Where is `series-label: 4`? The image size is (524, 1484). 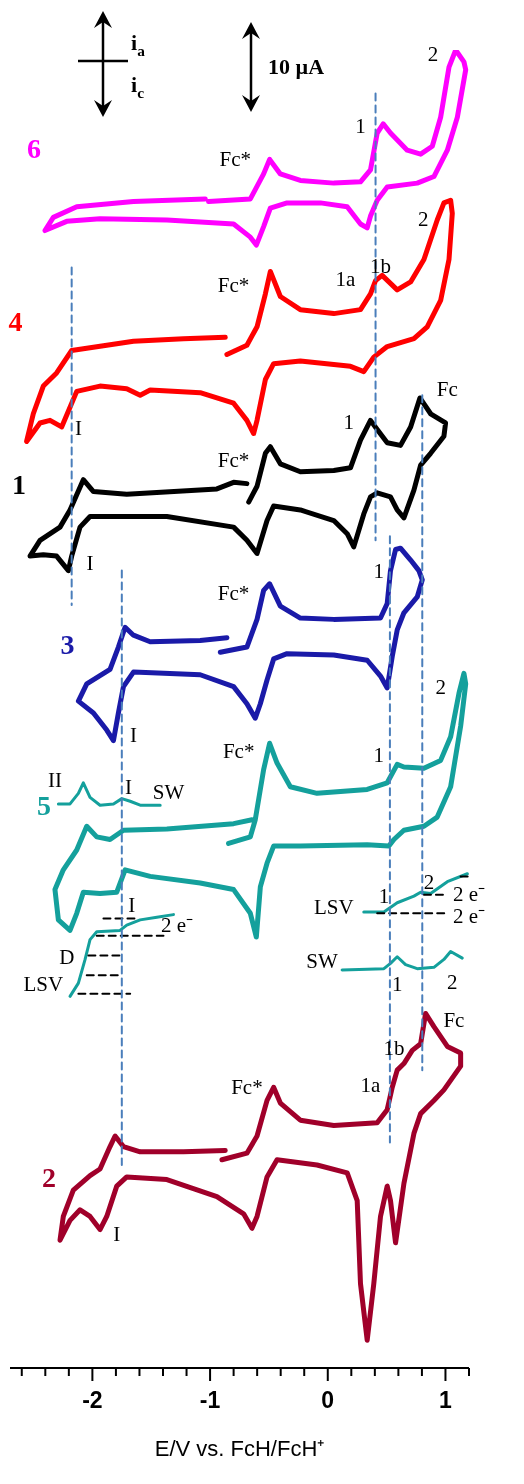 series-label: 4 is located at coordinates (15, 321).